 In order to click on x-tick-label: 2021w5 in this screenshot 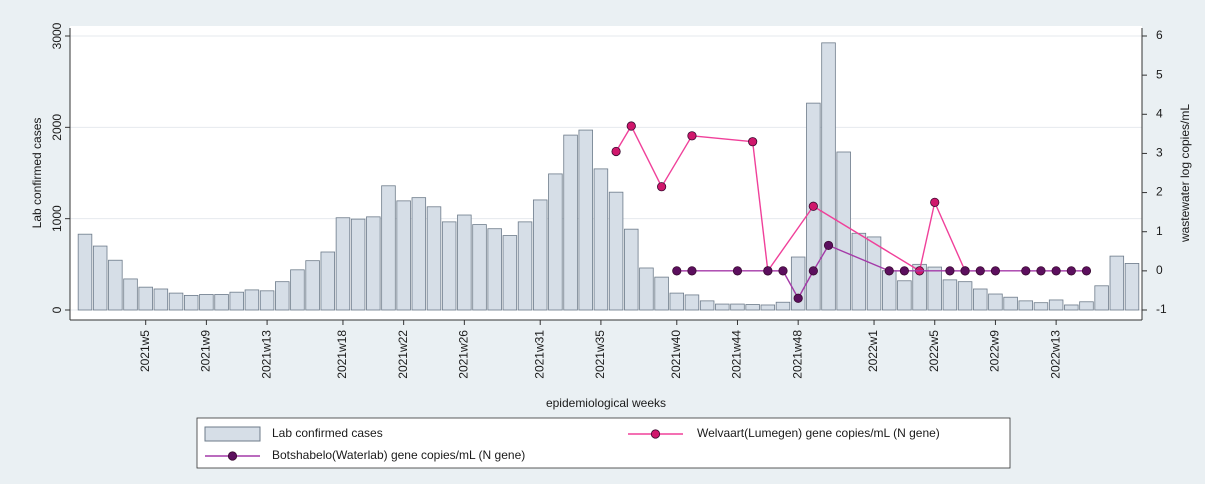, I will do `click(145, 351)`.